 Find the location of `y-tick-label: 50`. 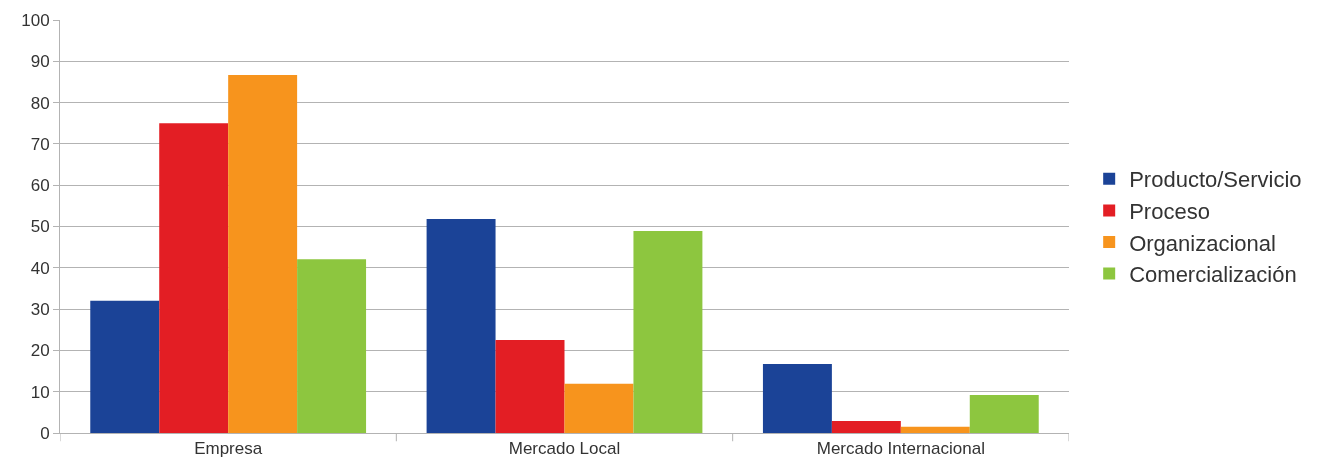

y-tick-label: 50 is located at coordinates (40, 227).